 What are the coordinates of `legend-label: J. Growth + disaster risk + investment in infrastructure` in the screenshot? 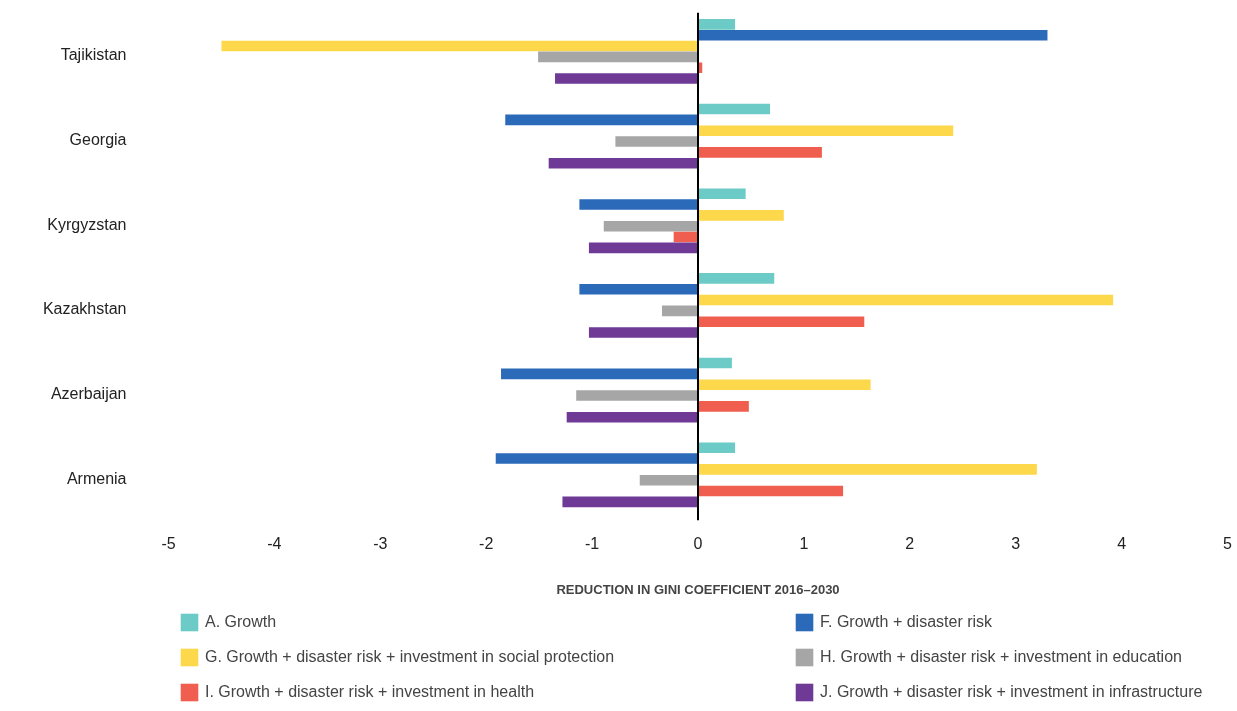 It's located at (1012, 692).